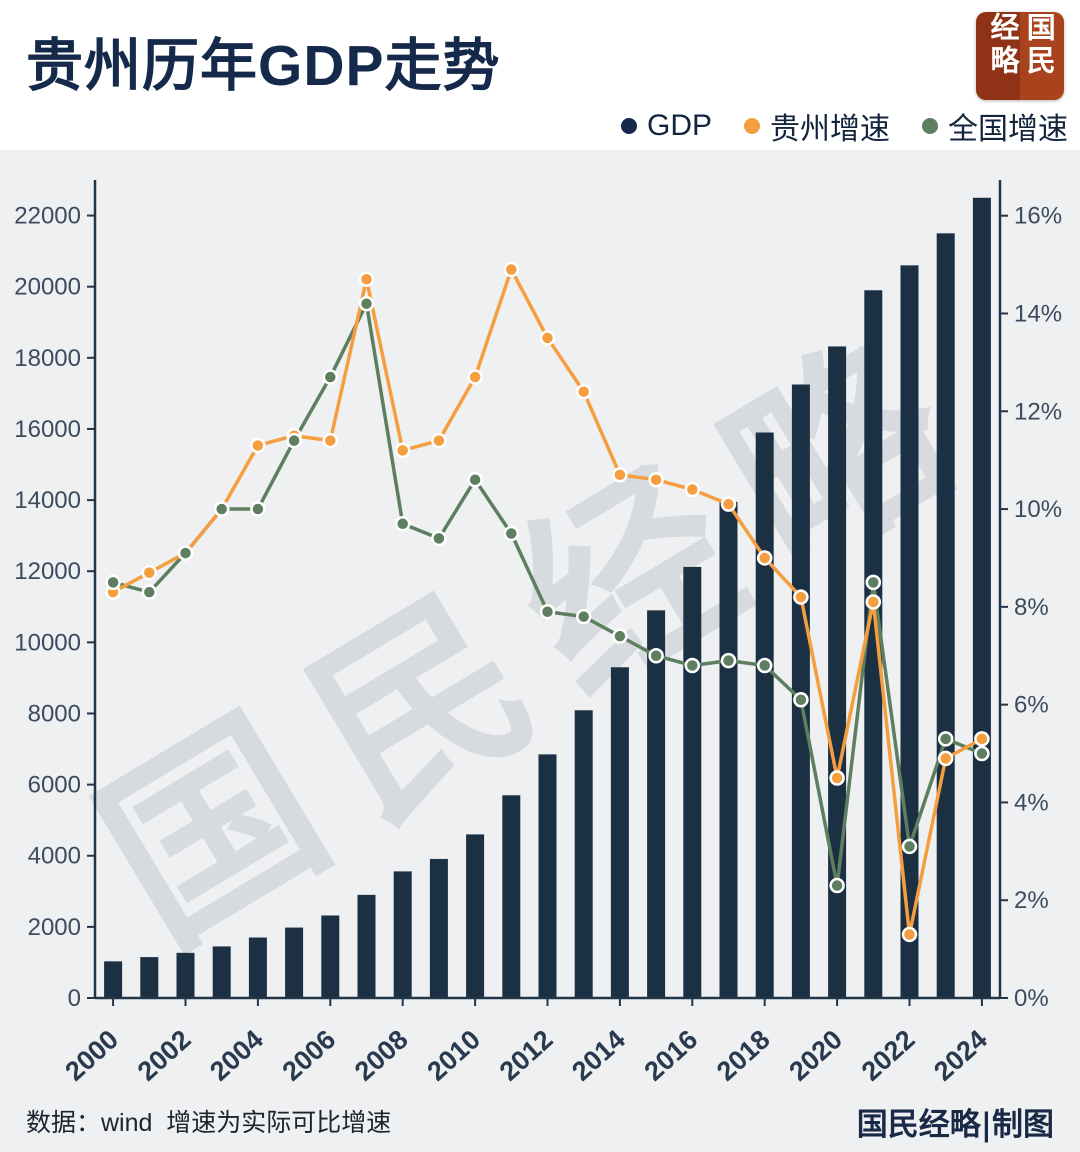  Describe the element at coordinates (930, 126) in the screenshot. I see `national-growth-dot-icon` at that location.